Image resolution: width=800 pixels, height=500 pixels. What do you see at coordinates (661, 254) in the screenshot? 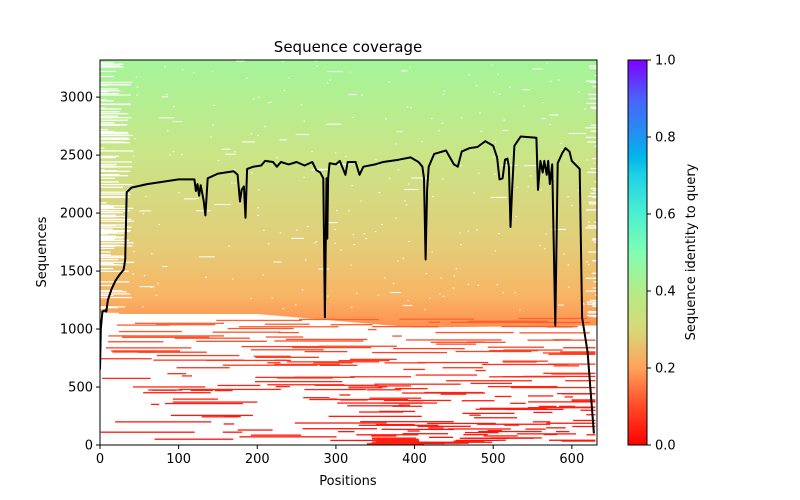
I see `colorbar-ticks: 0.0 0.2 0.4 0.6 0.8 1.0` at bounding box center [661, 254].